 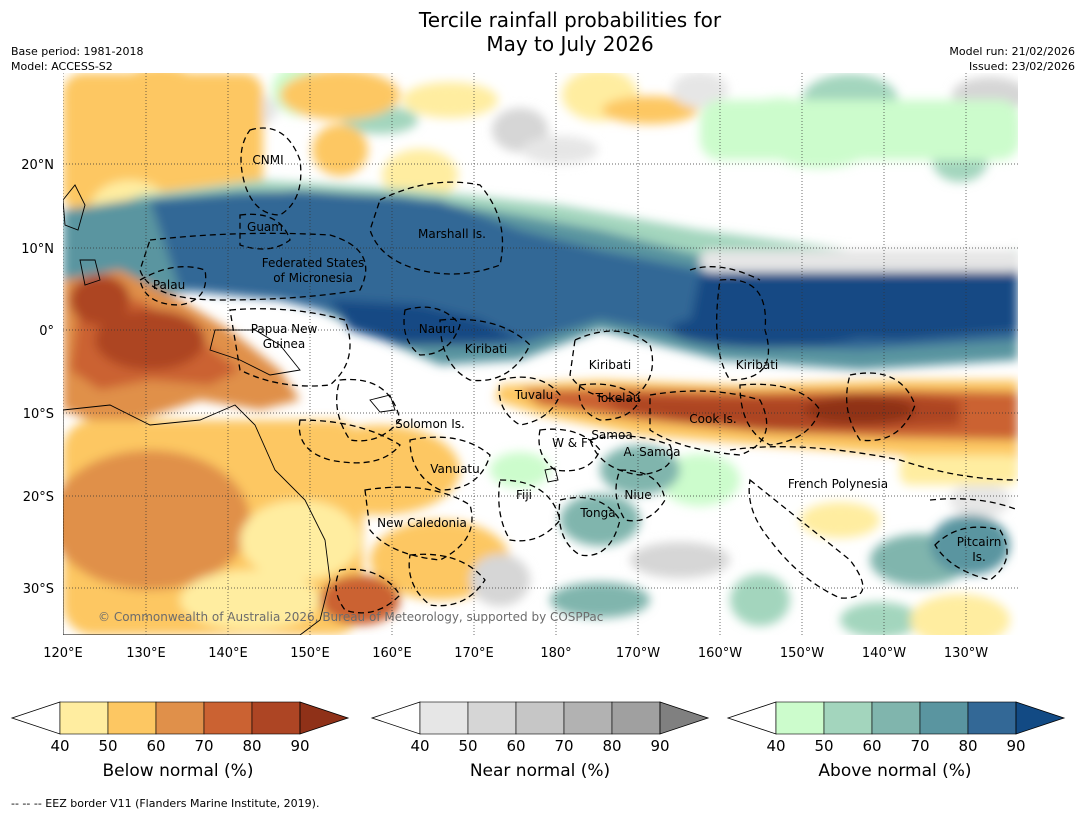 I want to click on longitude-tick: 180°, so click(x=555, y=653).